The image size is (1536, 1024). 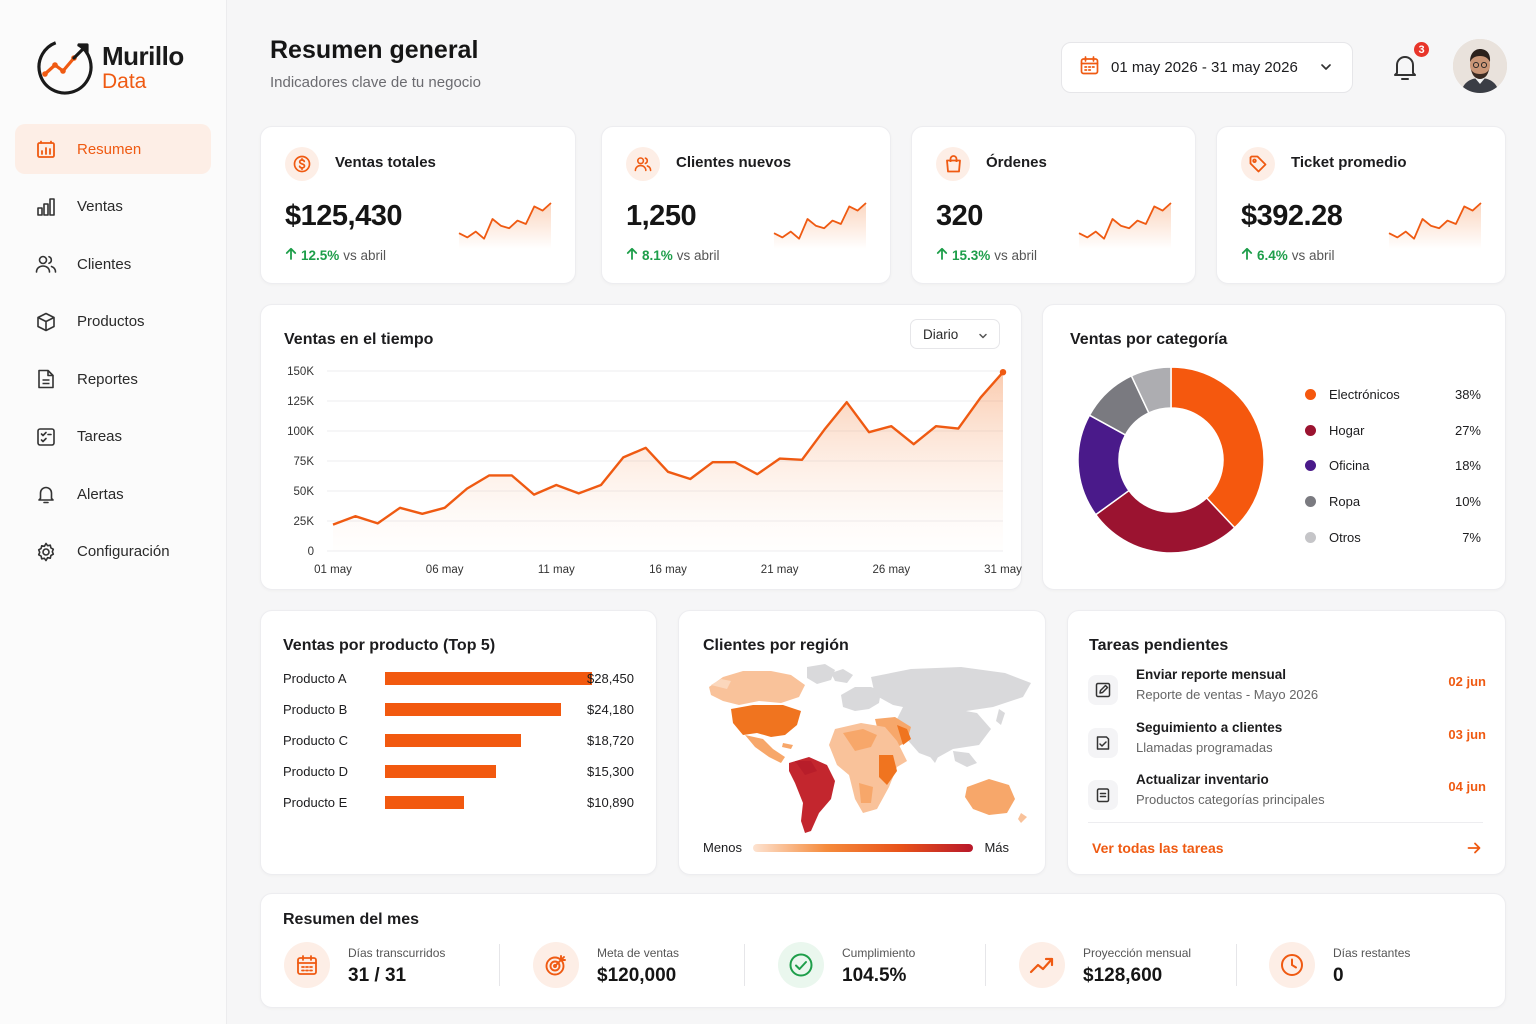 What do you see at coordinates (469, 802) in the screenshot?
I see `product-bar-row: Producto E $10,890` at bounding box center [469, 802].